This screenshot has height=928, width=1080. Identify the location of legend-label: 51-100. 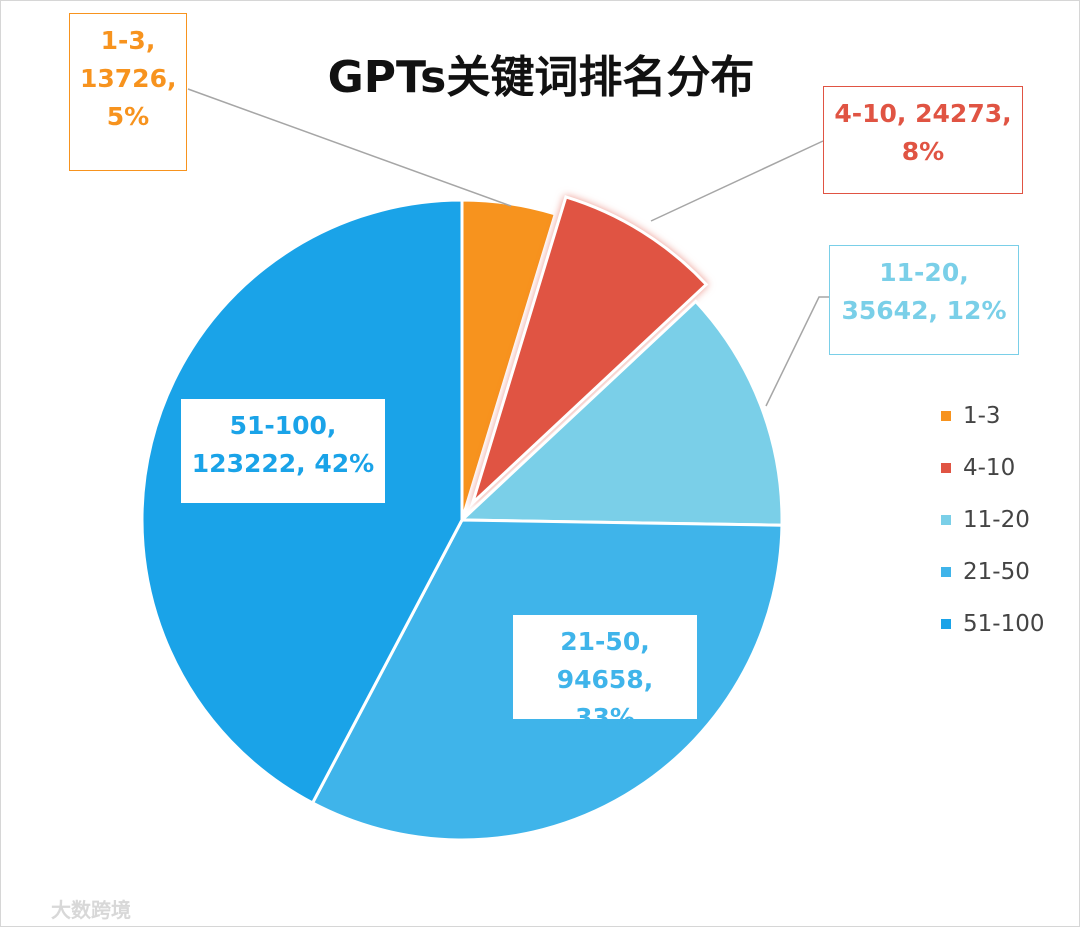
(1004, 624).